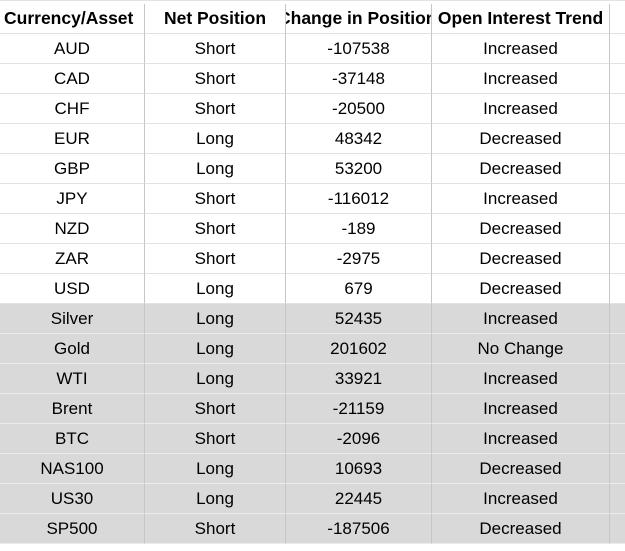 This screenshot has width=625, height=551. What do you see at coordinates (215, 19) in the screenshot?
I see `header-net-position: Net Position` at bounding box center [215, 19].